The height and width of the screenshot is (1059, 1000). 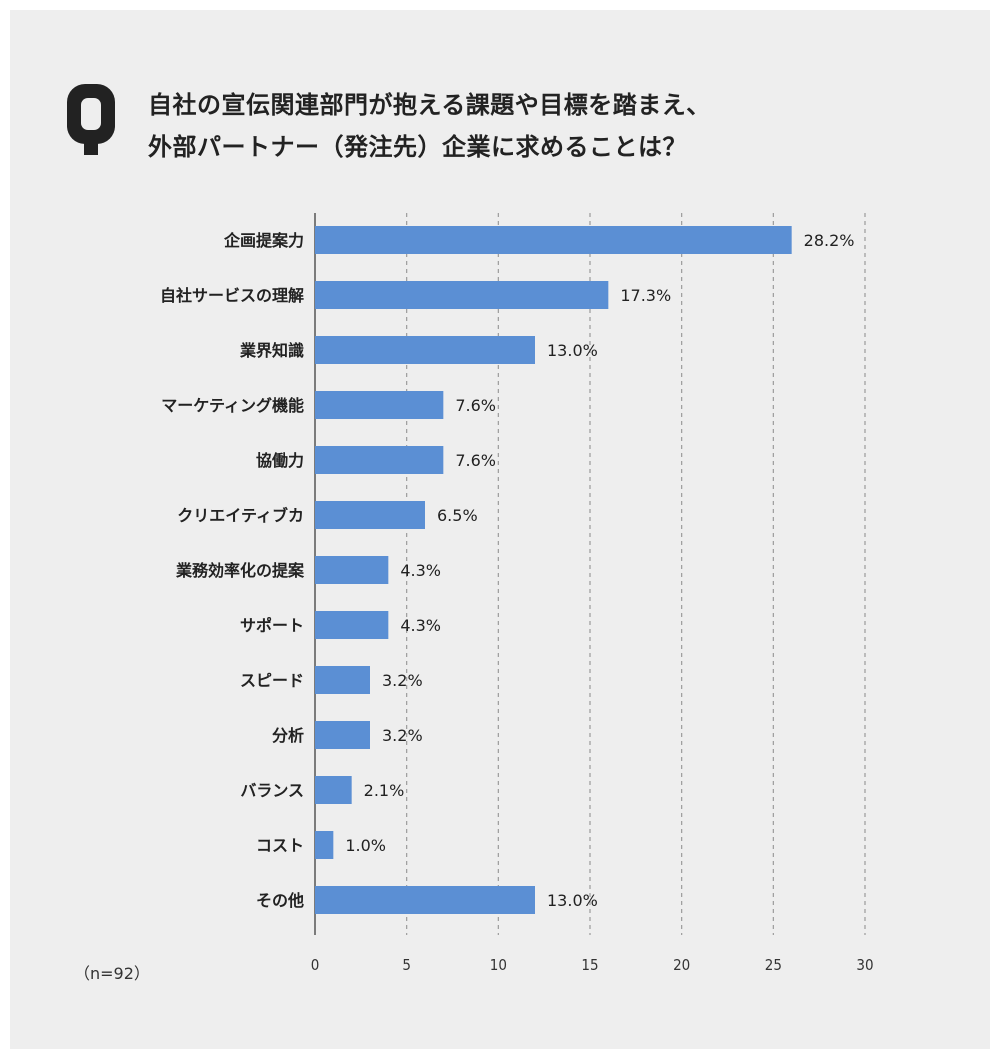 I want to click on data-label: 28.2%, so click(x=829, y=240).